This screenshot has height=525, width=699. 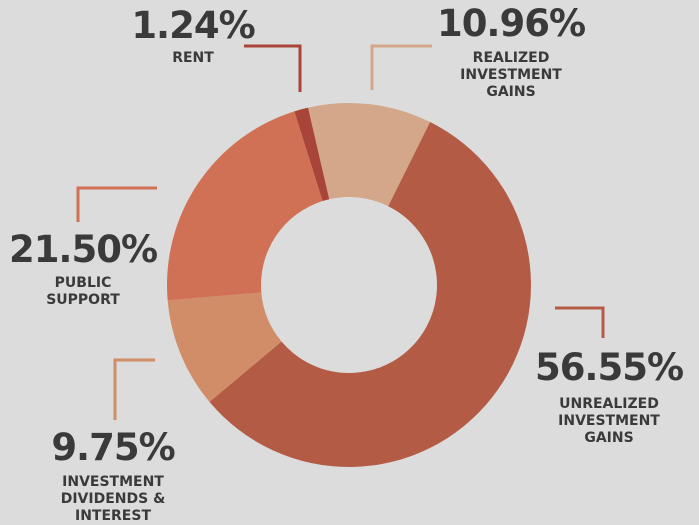 I want to click on category-label: PUBLIC SUPPORT, so click(x=83, y=291).